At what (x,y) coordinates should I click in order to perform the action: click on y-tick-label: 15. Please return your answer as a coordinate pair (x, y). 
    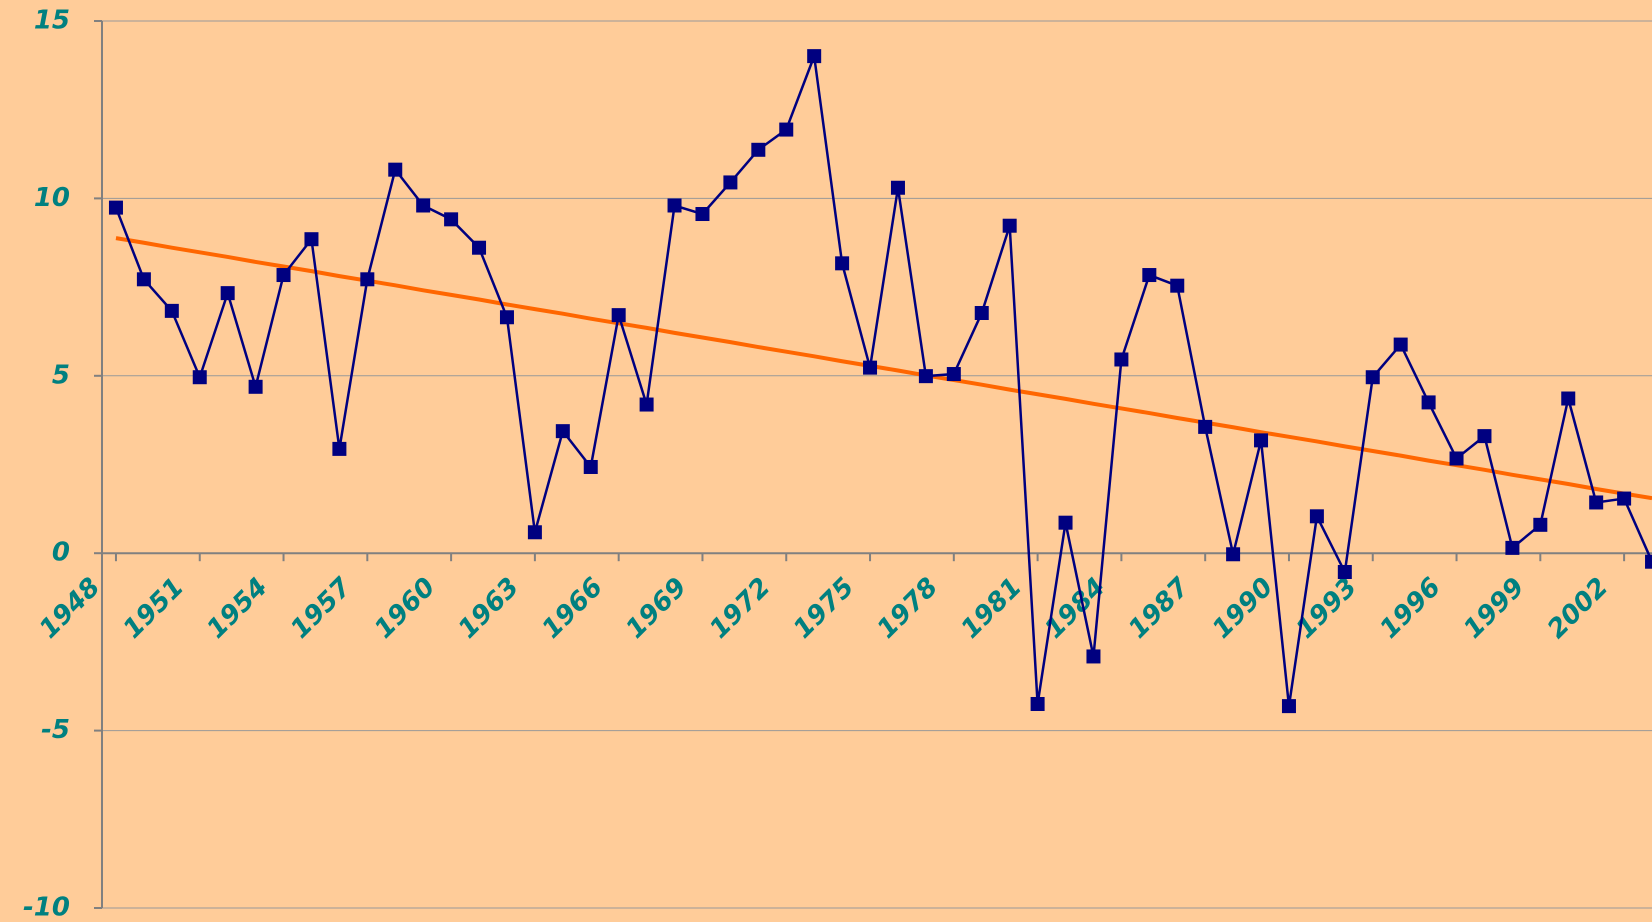
    Looking at the image, I should click on (52, 21).